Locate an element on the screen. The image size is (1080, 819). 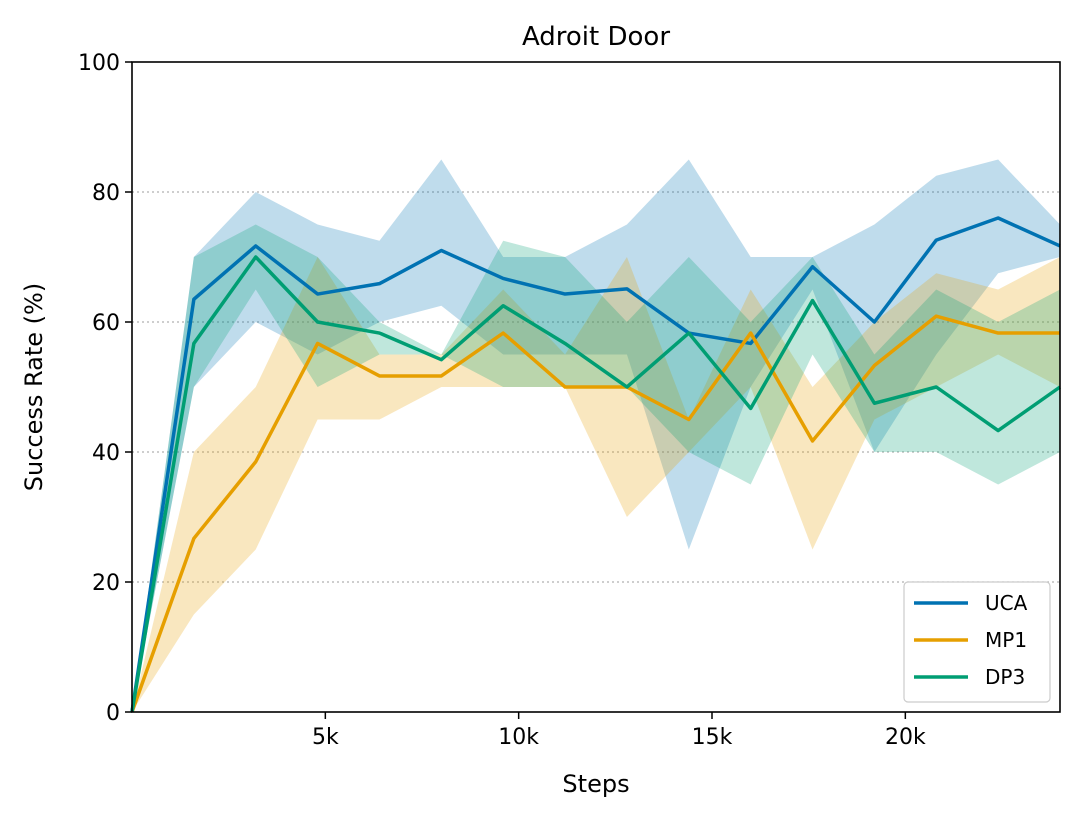
legend-box is located at coordinates (977, 642).